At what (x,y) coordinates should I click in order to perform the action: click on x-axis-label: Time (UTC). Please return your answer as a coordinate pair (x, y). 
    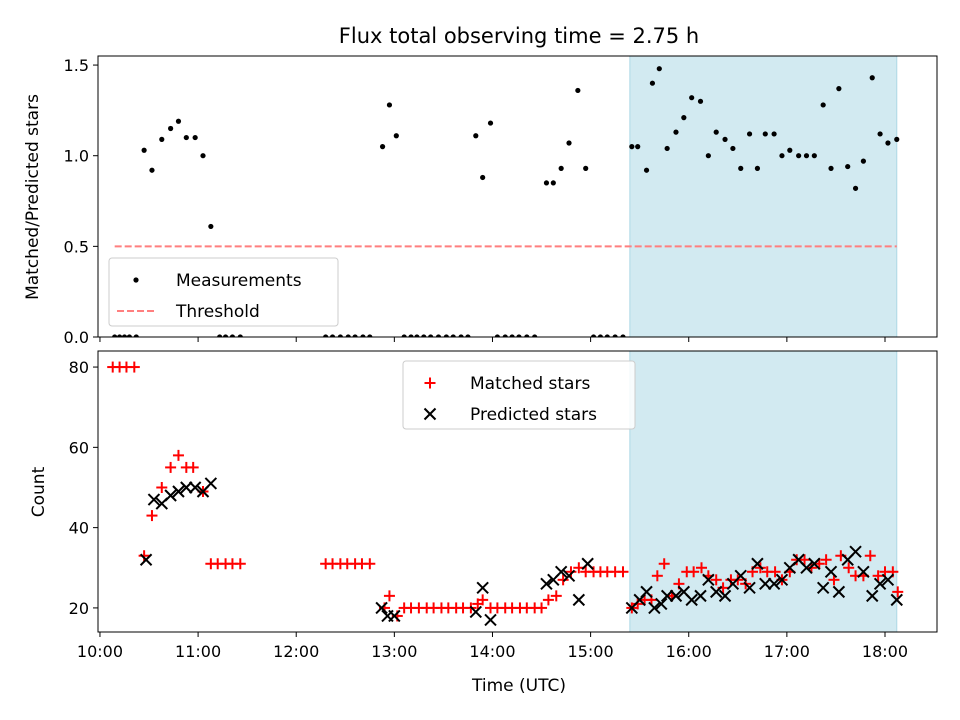
    Looking at the image, I should click on (518, 686).